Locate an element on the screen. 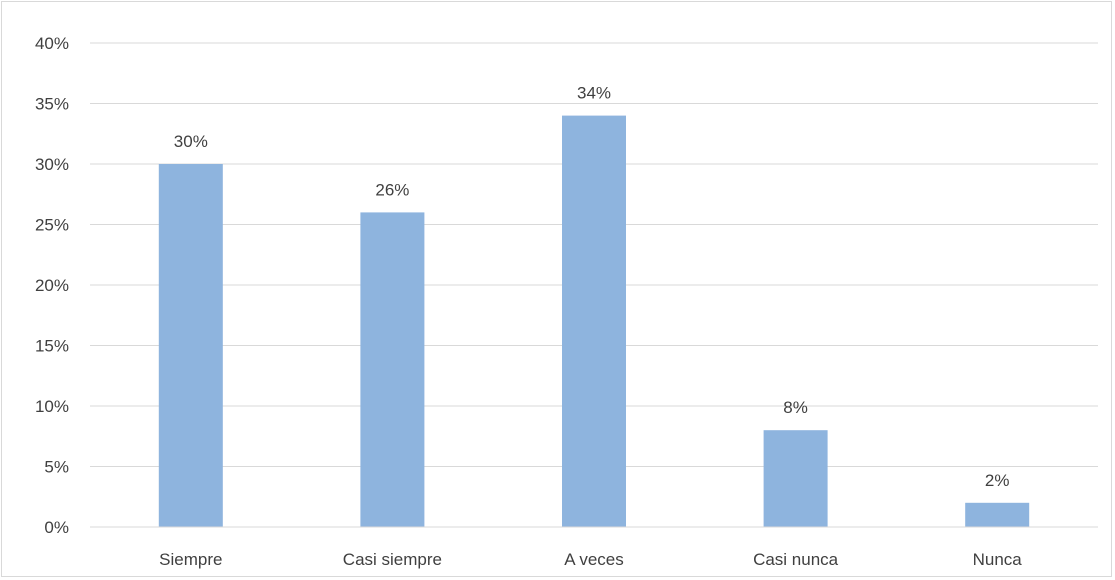 The image size is (1115, 580). y-tick-label: 15% is located at coordinates (52, 346).